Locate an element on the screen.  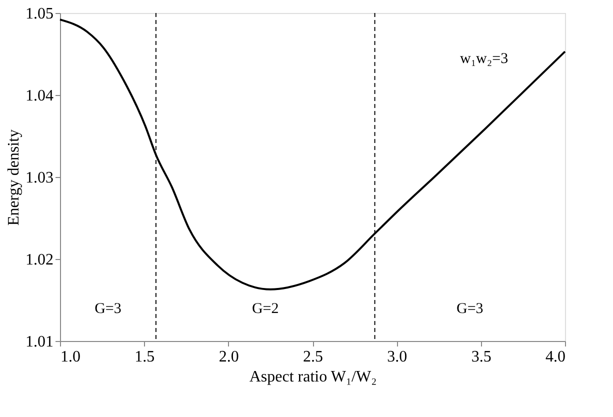
y-axis-title: Energy density is located at coordinates (14, 177).